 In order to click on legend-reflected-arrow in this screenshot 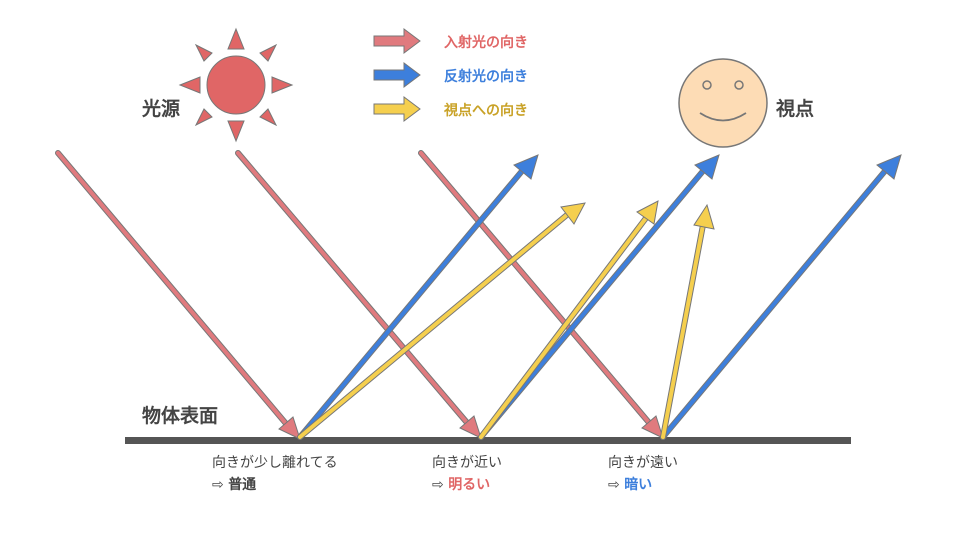, I will do `click(397, 75)`.